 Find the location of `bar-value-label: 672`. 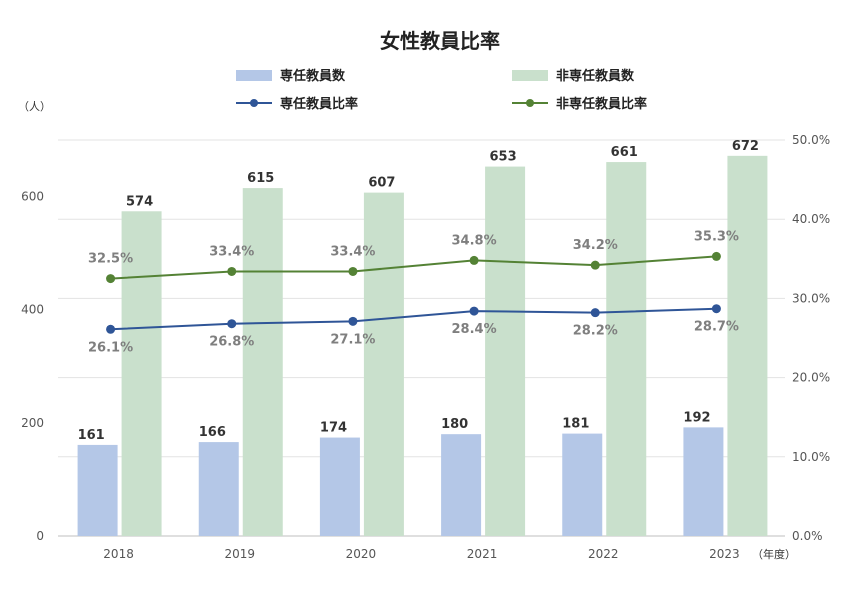

bar-value-label: 672 is located at coordinates (745, 146).